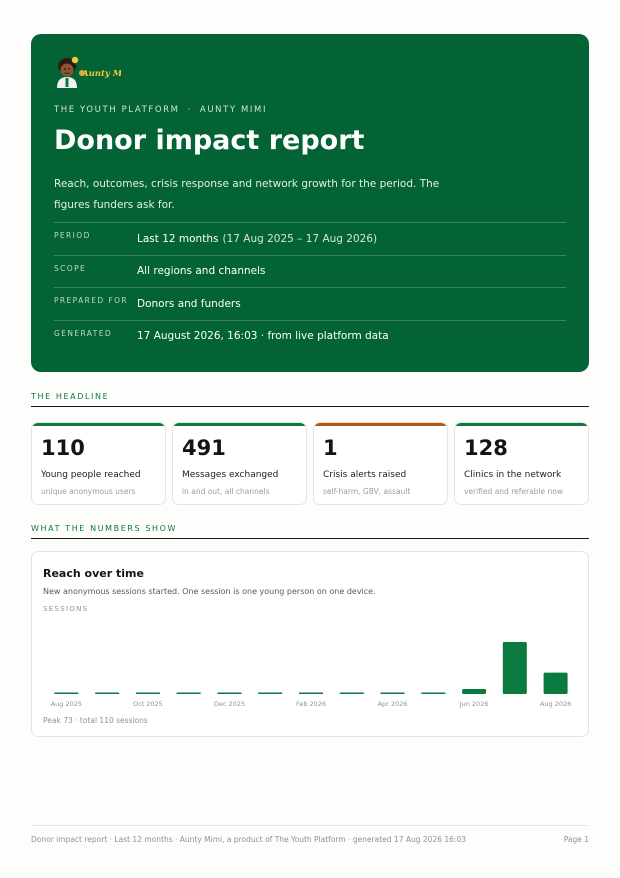  I want to click on page-number: Page 1, so click(576, 839).